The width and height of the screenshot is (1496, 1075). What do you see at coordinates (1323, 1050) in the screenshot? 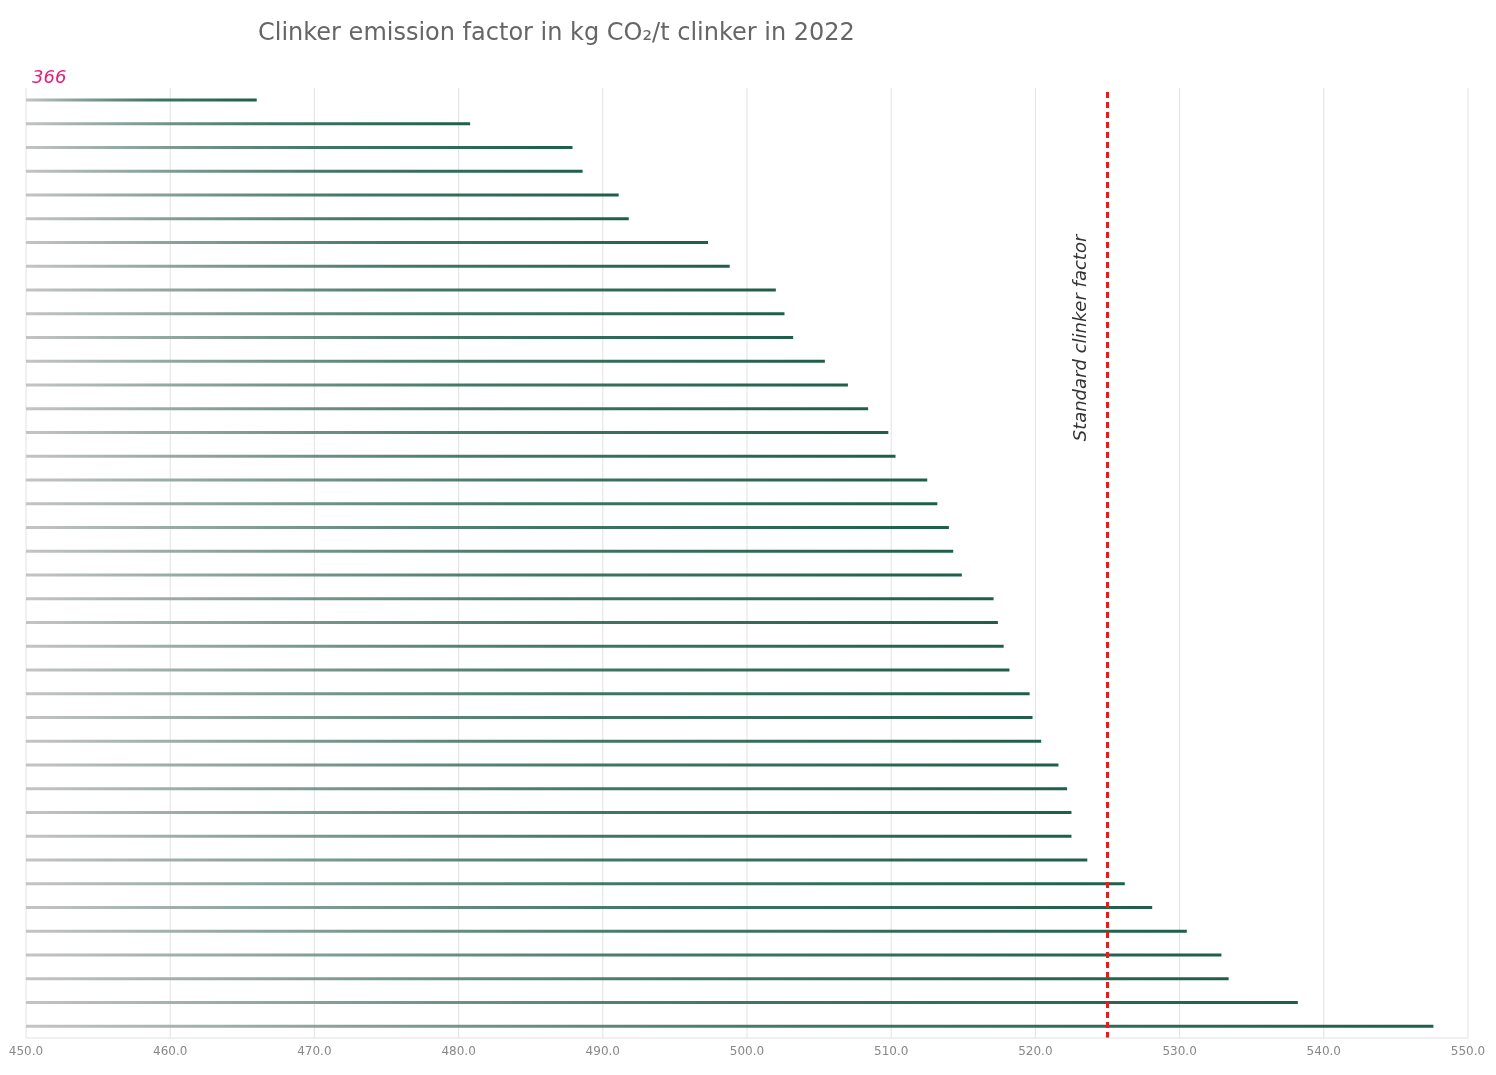
I see `x-tick-label: 540.0` at bounding box center [1323, 1050].